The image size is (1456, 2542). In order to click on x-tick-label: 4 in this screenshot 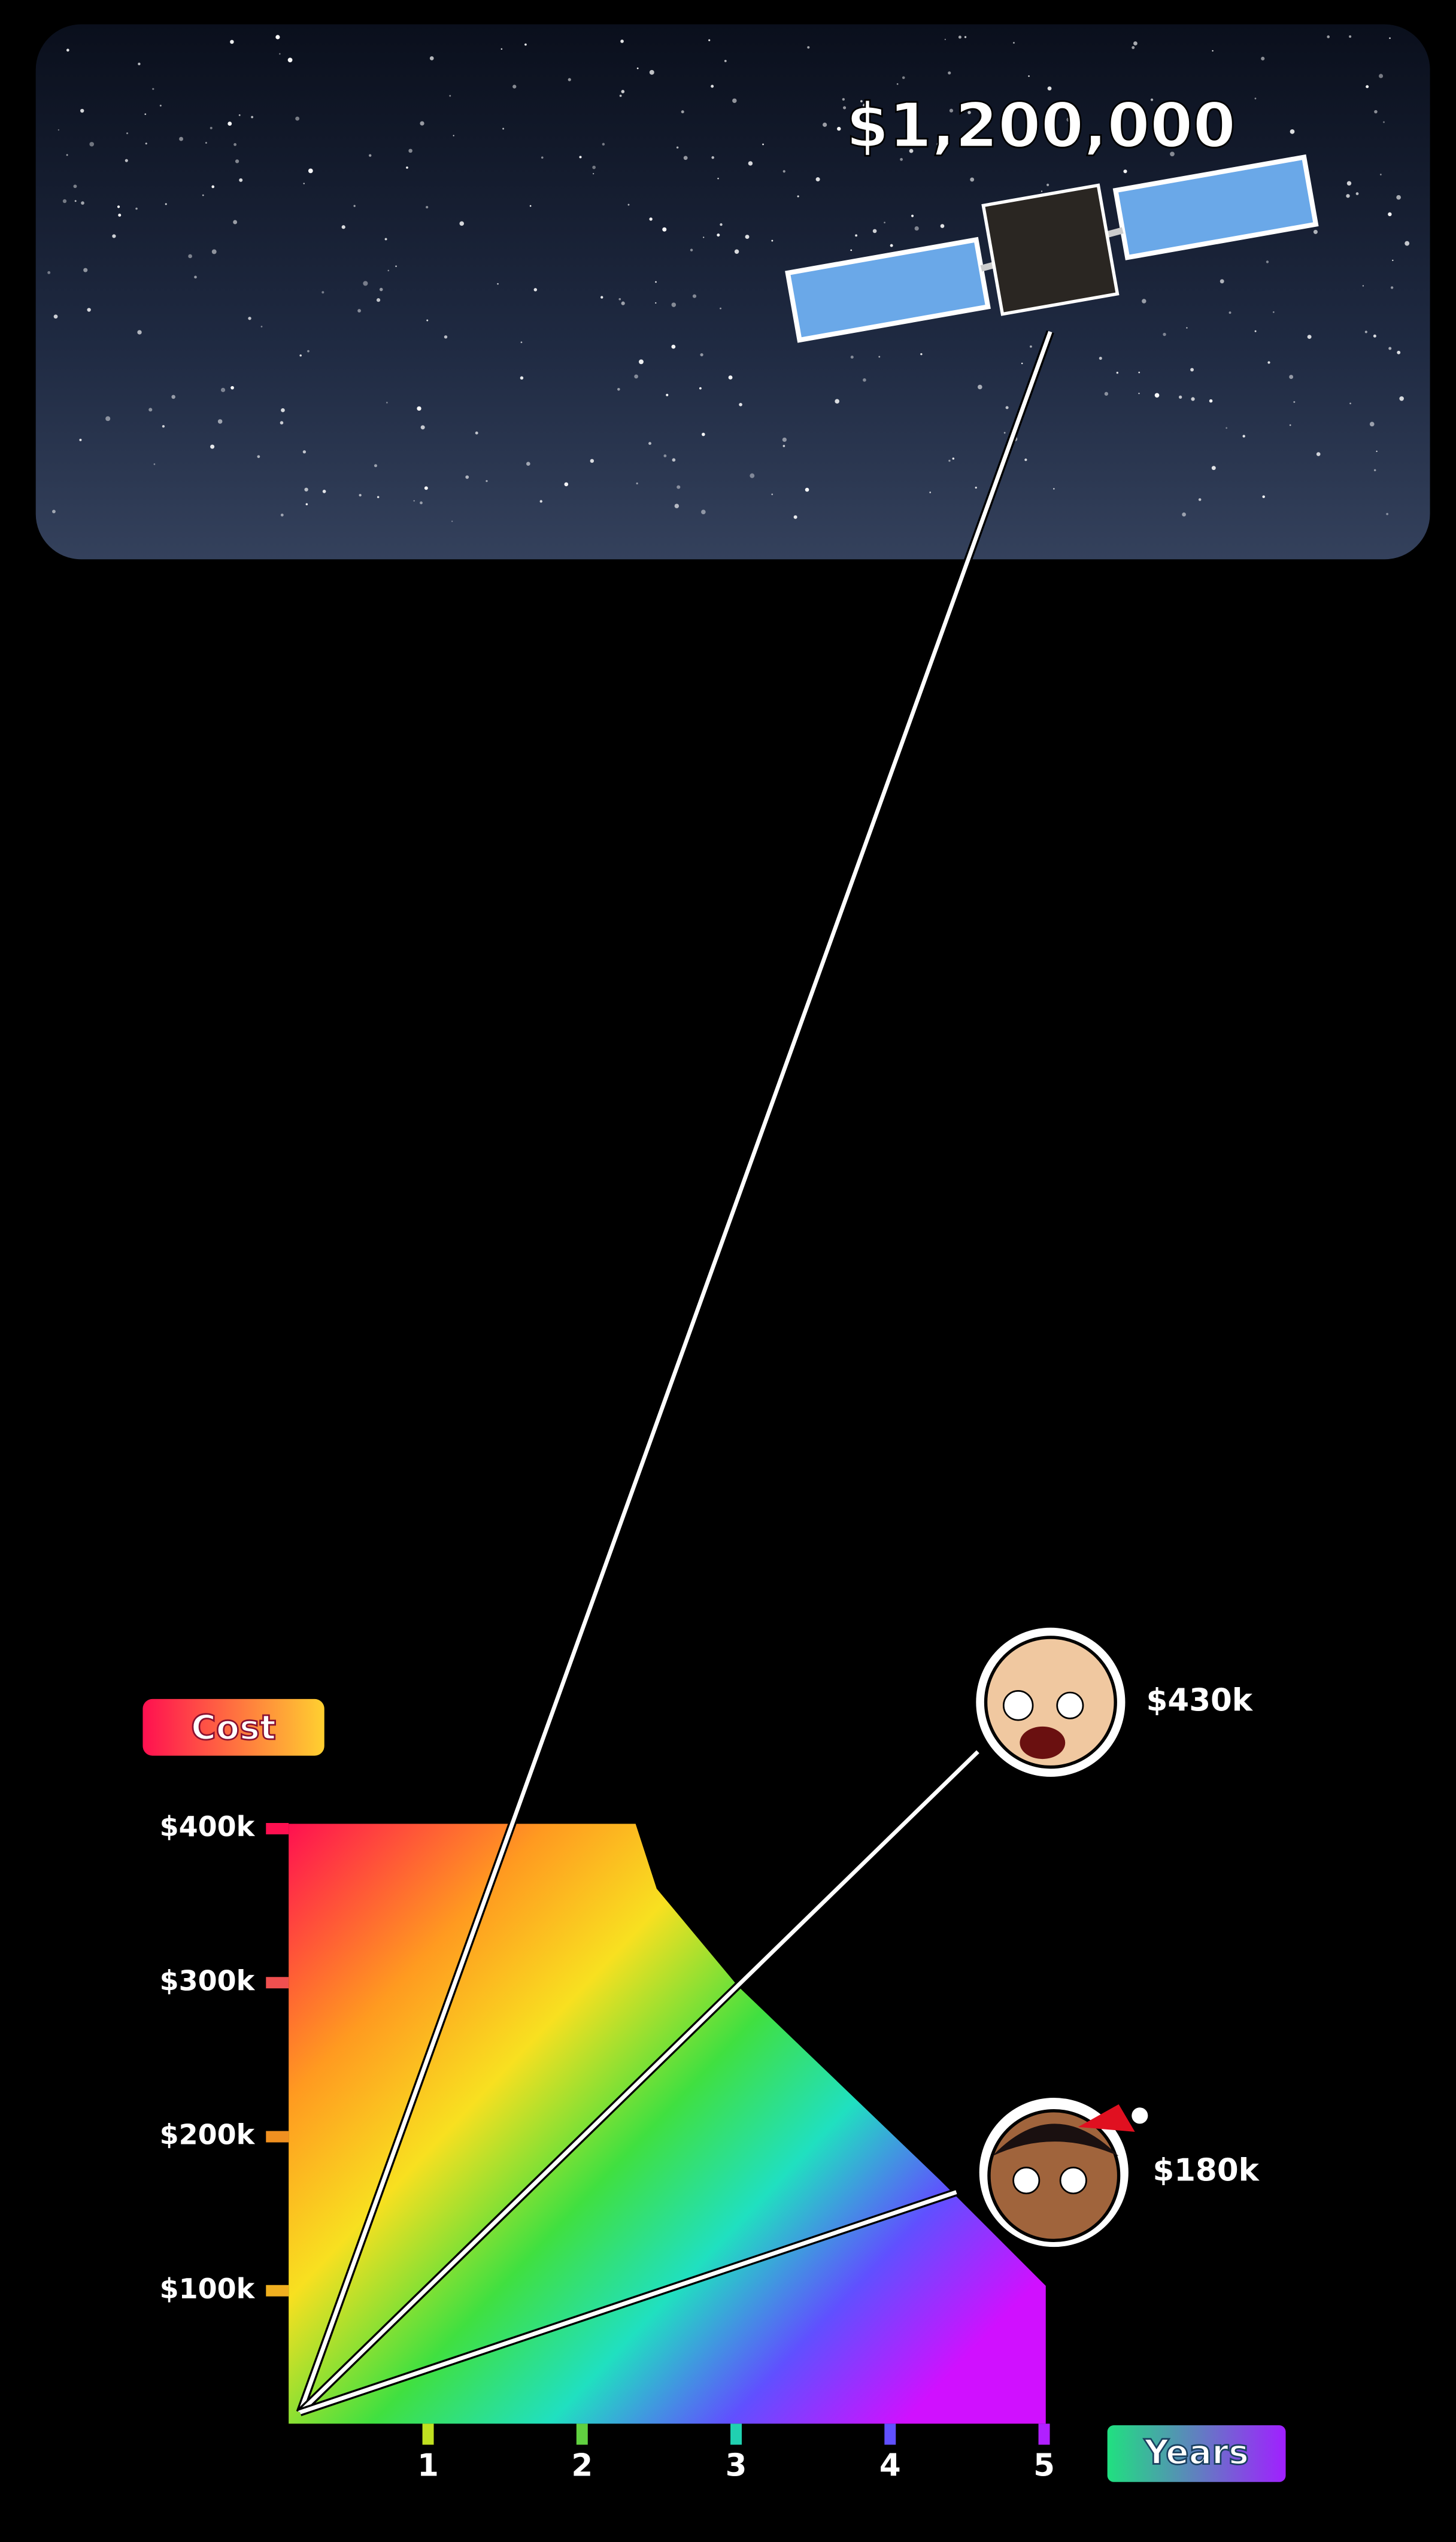, I will do `click(890, 2465)`.